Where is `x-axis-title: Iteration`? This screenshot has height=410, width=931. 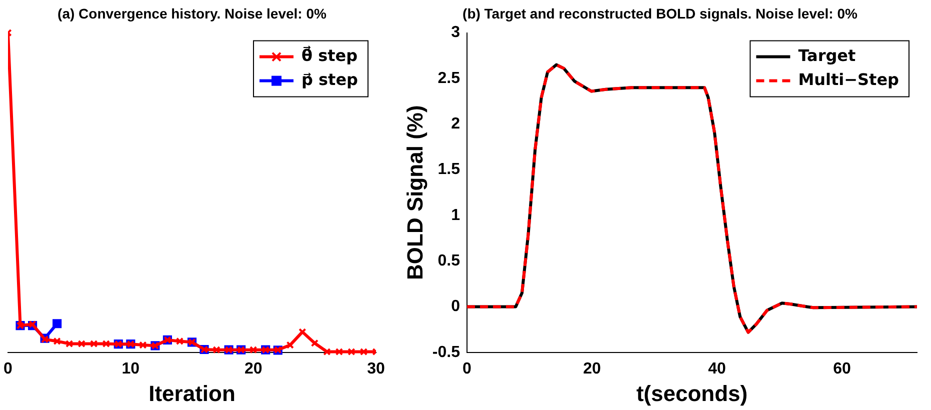
x-axis-title: Iteration is located at coordinates (192, 393).